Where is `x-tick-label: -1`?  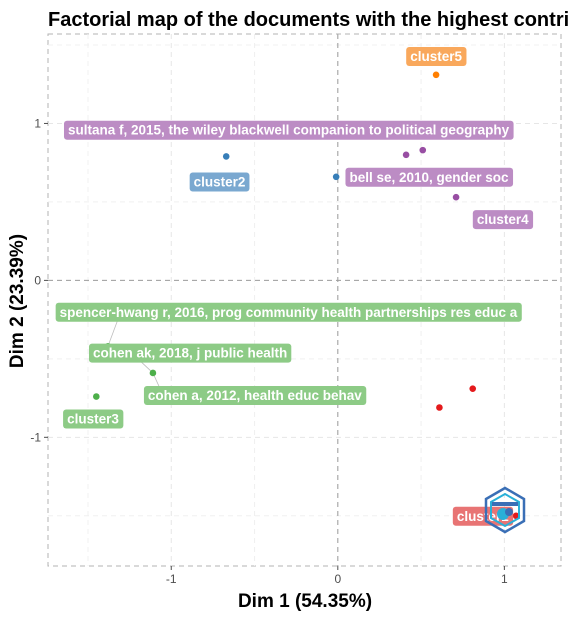
x-tick-label: -1 is located at coordinates (171, 579).